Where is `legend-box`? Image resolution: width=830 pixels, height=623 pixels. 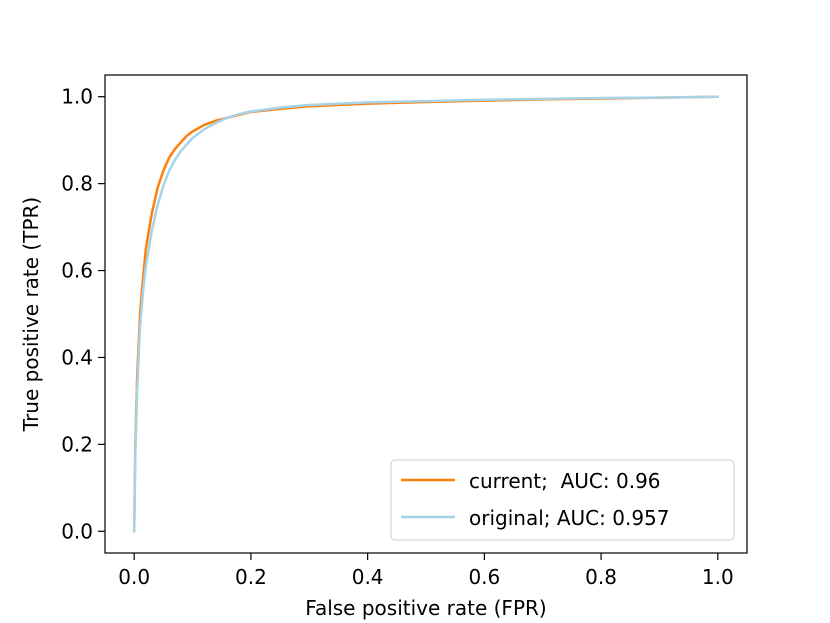
legend-box is located at coordinates (562, 500).